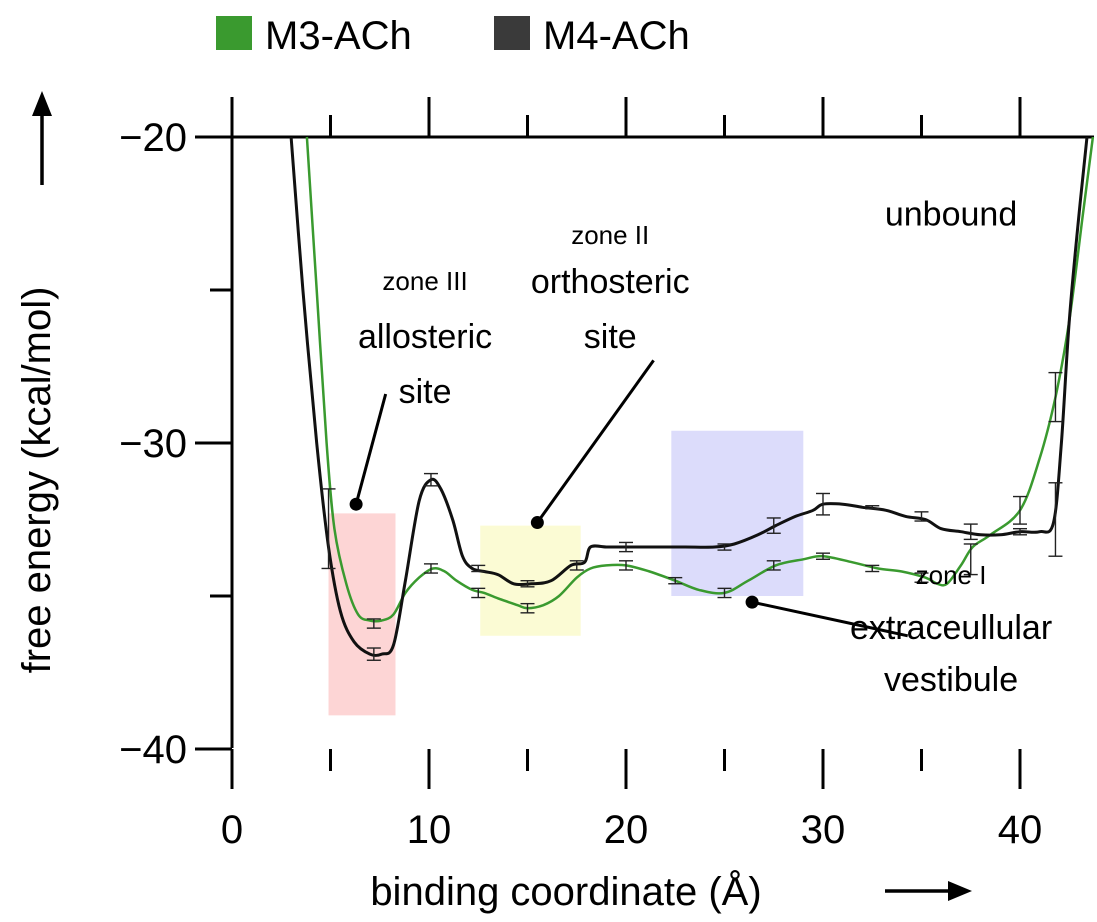  I want to click on zone-regions, so click(566, 573).